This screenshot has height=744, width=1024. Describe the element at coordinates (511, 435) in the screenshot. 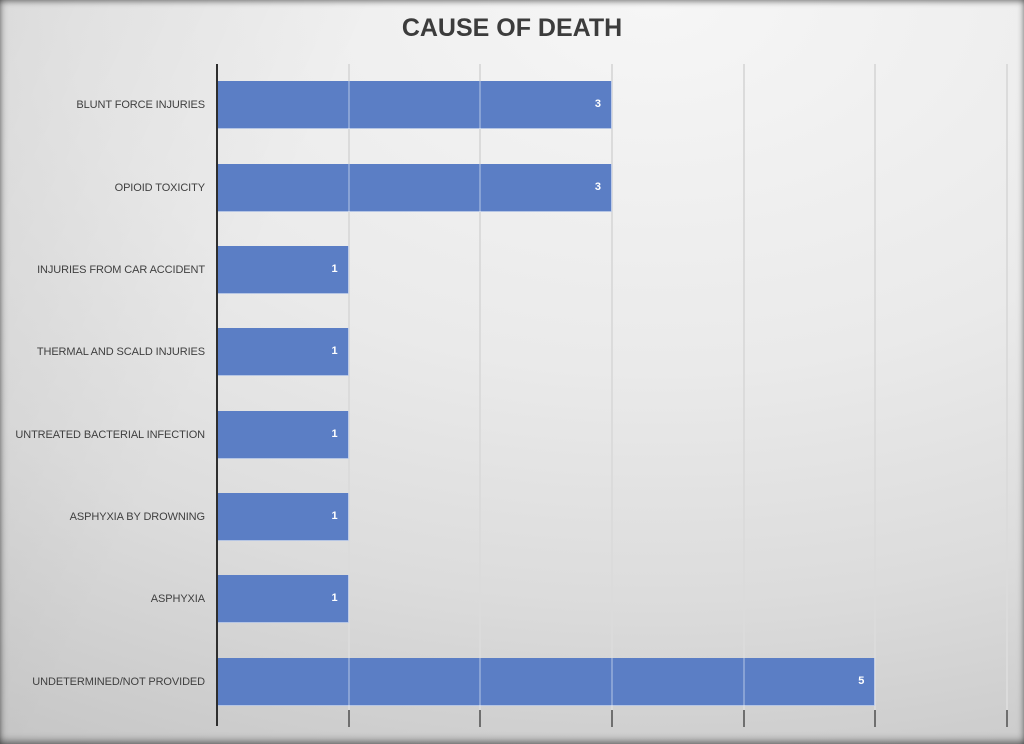

I see `bar-row: UNTREATED BACTERIAL INFECTION 1` at that location.